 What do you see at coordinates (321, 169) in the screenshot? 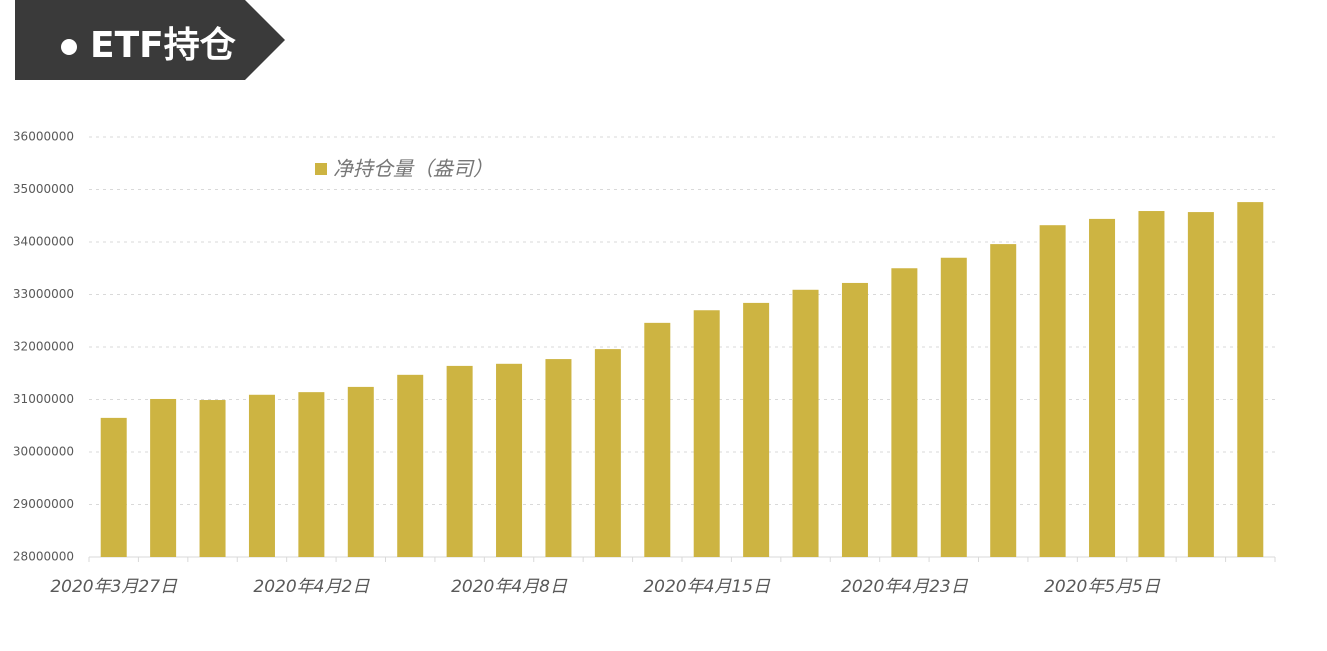
I see `legend-swatch` at bounding box center [321, 169].